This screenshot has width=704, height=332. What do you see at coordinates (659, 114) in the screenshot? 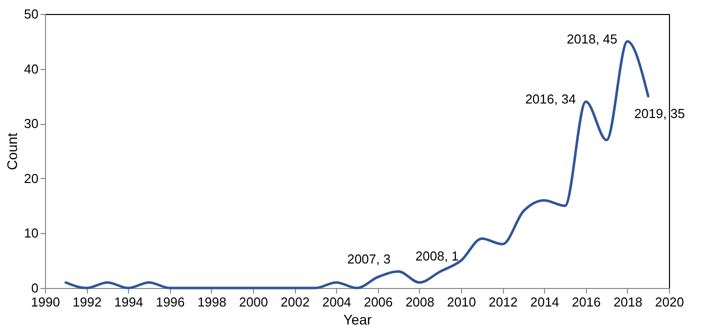
I see `annotation: 2019, 35` at bounding box center [659, 114].